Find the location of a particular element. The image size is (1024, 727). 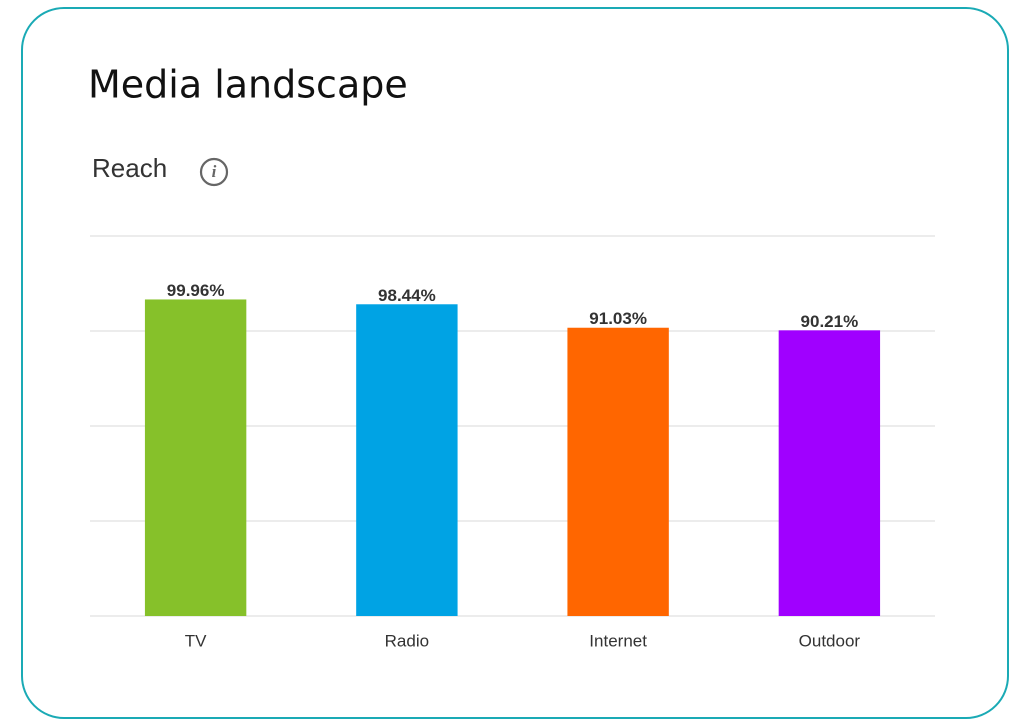

svg-text: i is located at coordinates (214, 171).